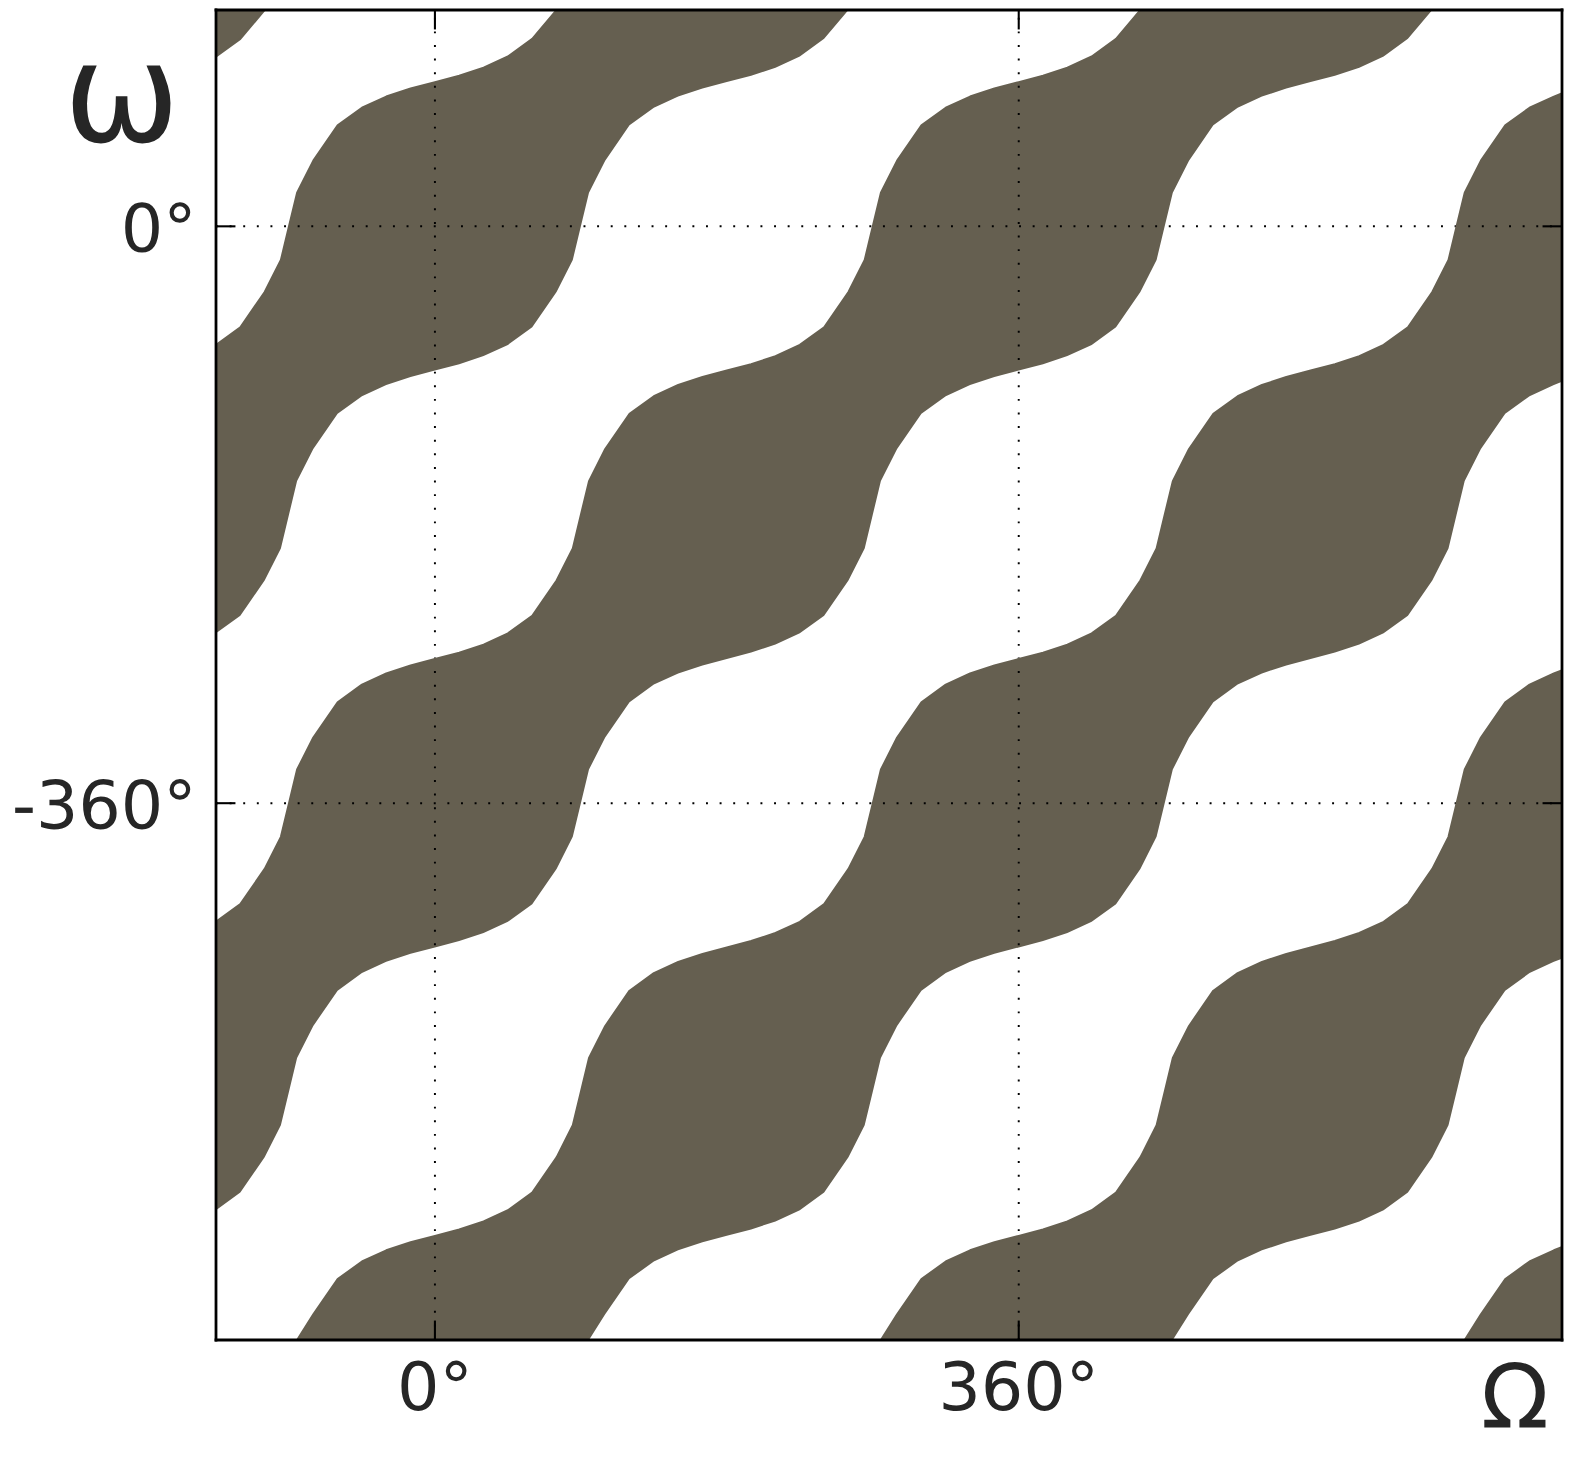  I want to click on y-tick-label: -360°, so click(103, 804).